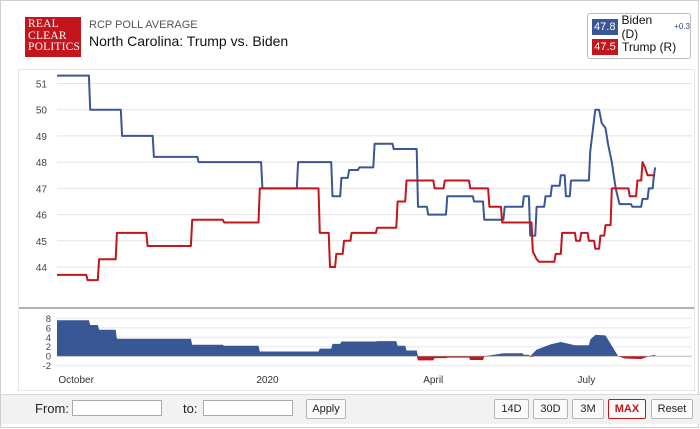 The width and height of the screenshot is (700, 429). What do you see at coordinates (52, 408) in the screenshot?
I see `from-label: From:` at bounding box center [52, 408].